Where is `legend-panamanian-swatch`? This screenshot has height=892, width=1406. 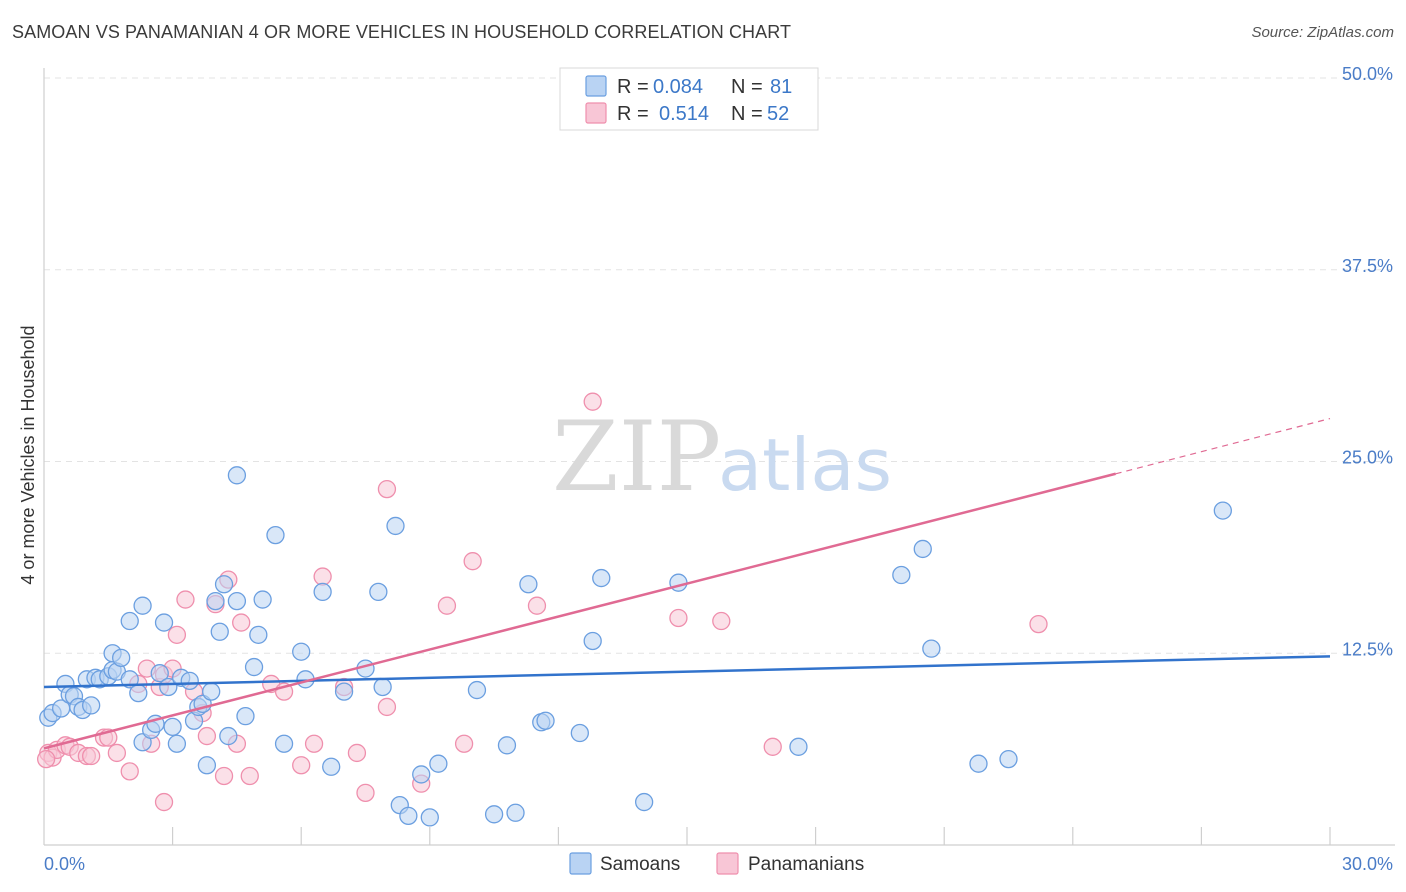
legend-panamanian-swatch is located at coordinates (596, 113).